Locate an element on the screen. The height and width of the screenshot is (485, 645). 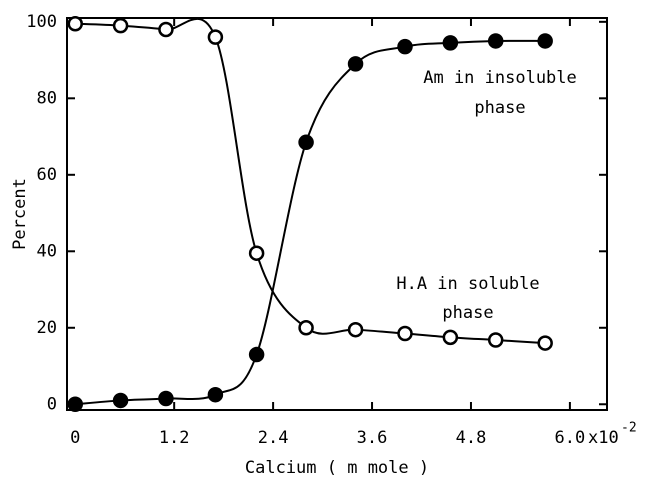
x-tick-label: 2.4 is located at coordinates (273, 438).